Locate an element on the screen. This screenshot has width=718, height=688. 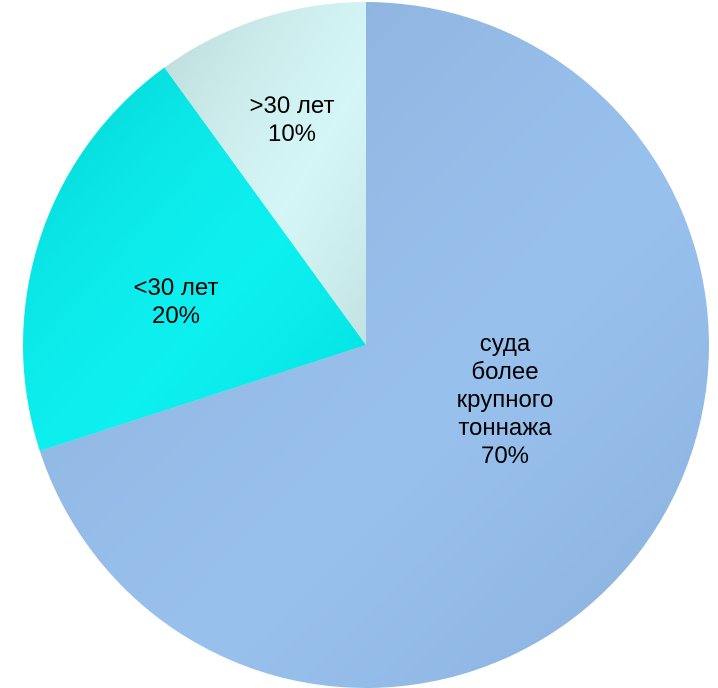
value-label: 20% is located at coordinates (176, 315).